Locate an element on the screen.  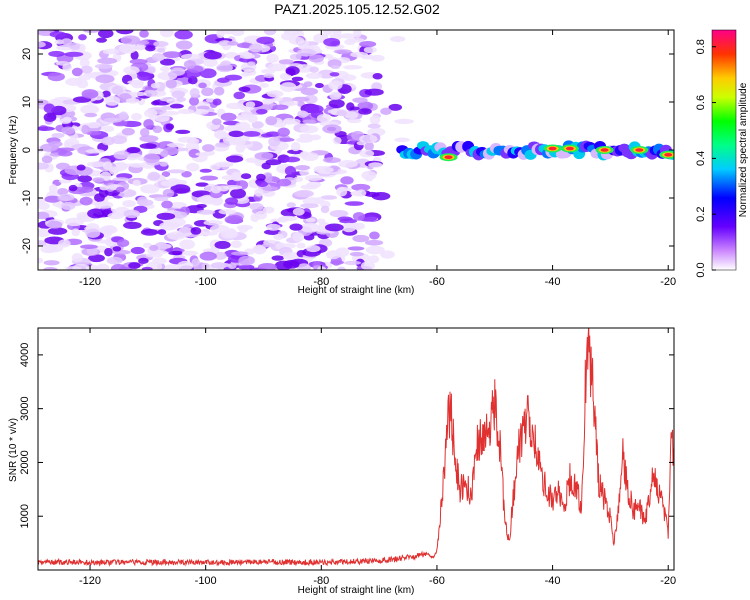
snr-y-axis-label: SNR (10 * v/v) is located at coordinates (13, 450).